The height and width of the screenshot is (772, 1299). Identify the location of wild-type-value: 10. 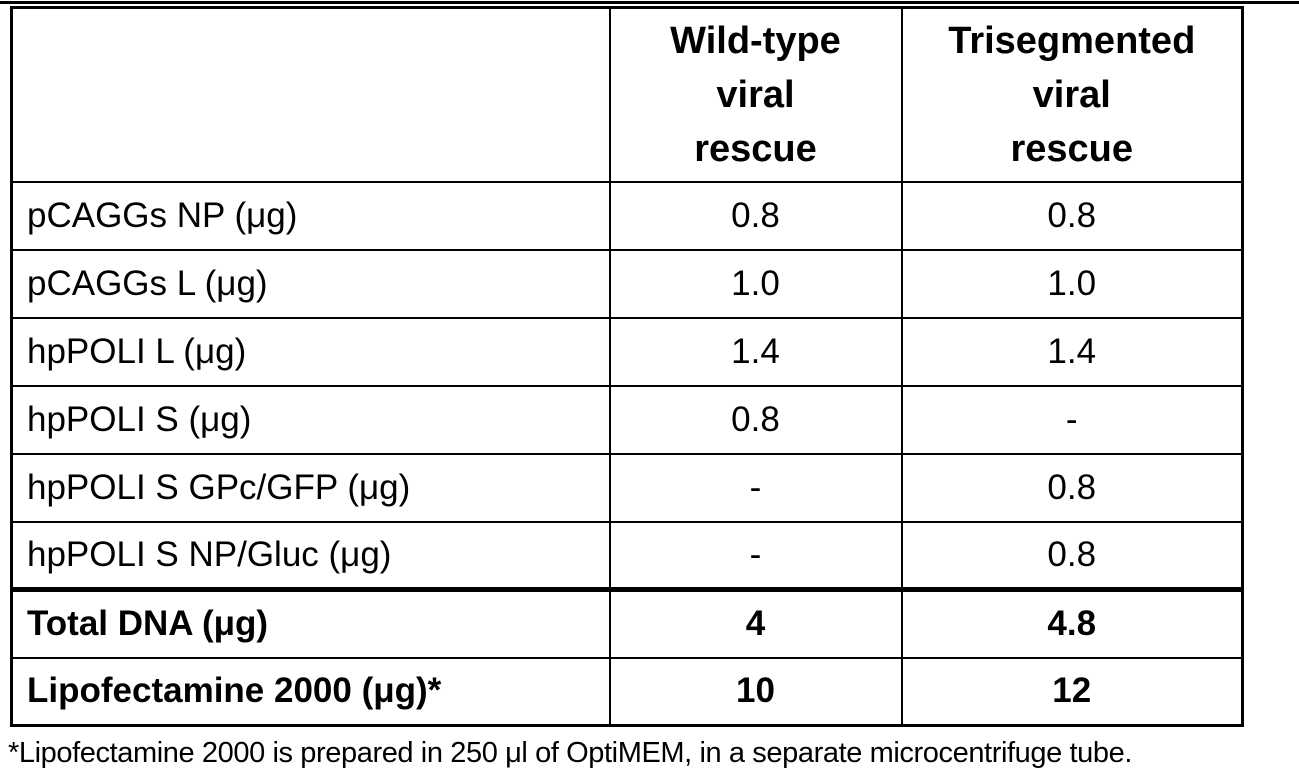
(755, 691).